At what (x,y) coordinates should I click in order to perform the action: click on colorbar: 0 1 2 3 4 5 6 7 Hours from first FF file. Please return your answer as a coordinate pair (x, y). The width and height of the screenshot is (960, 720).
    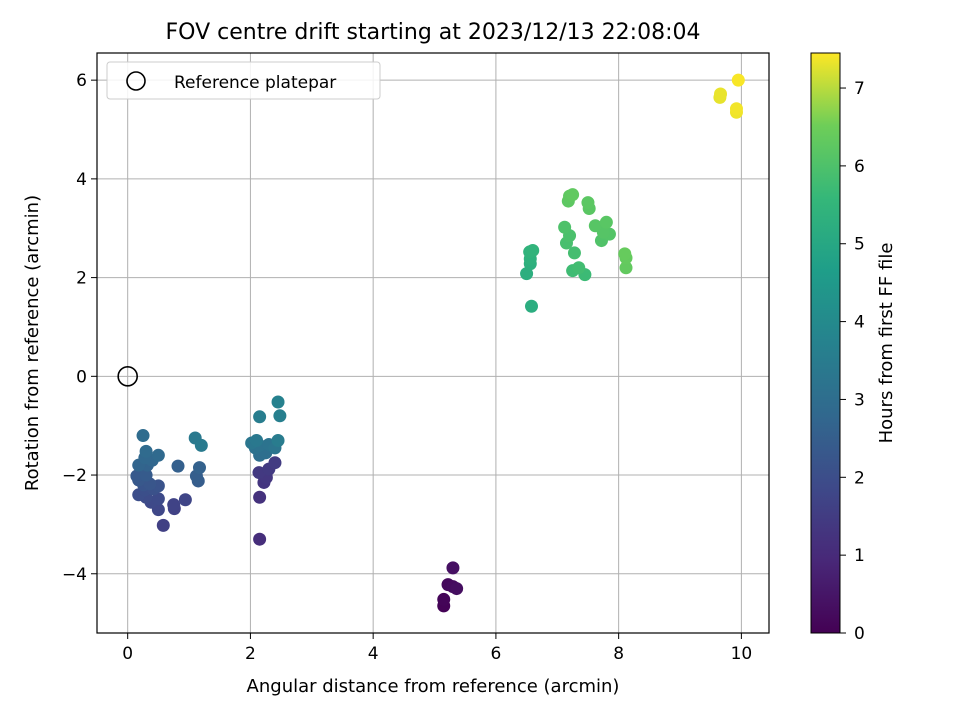
    Looking at the image, I should click on (853, 348).